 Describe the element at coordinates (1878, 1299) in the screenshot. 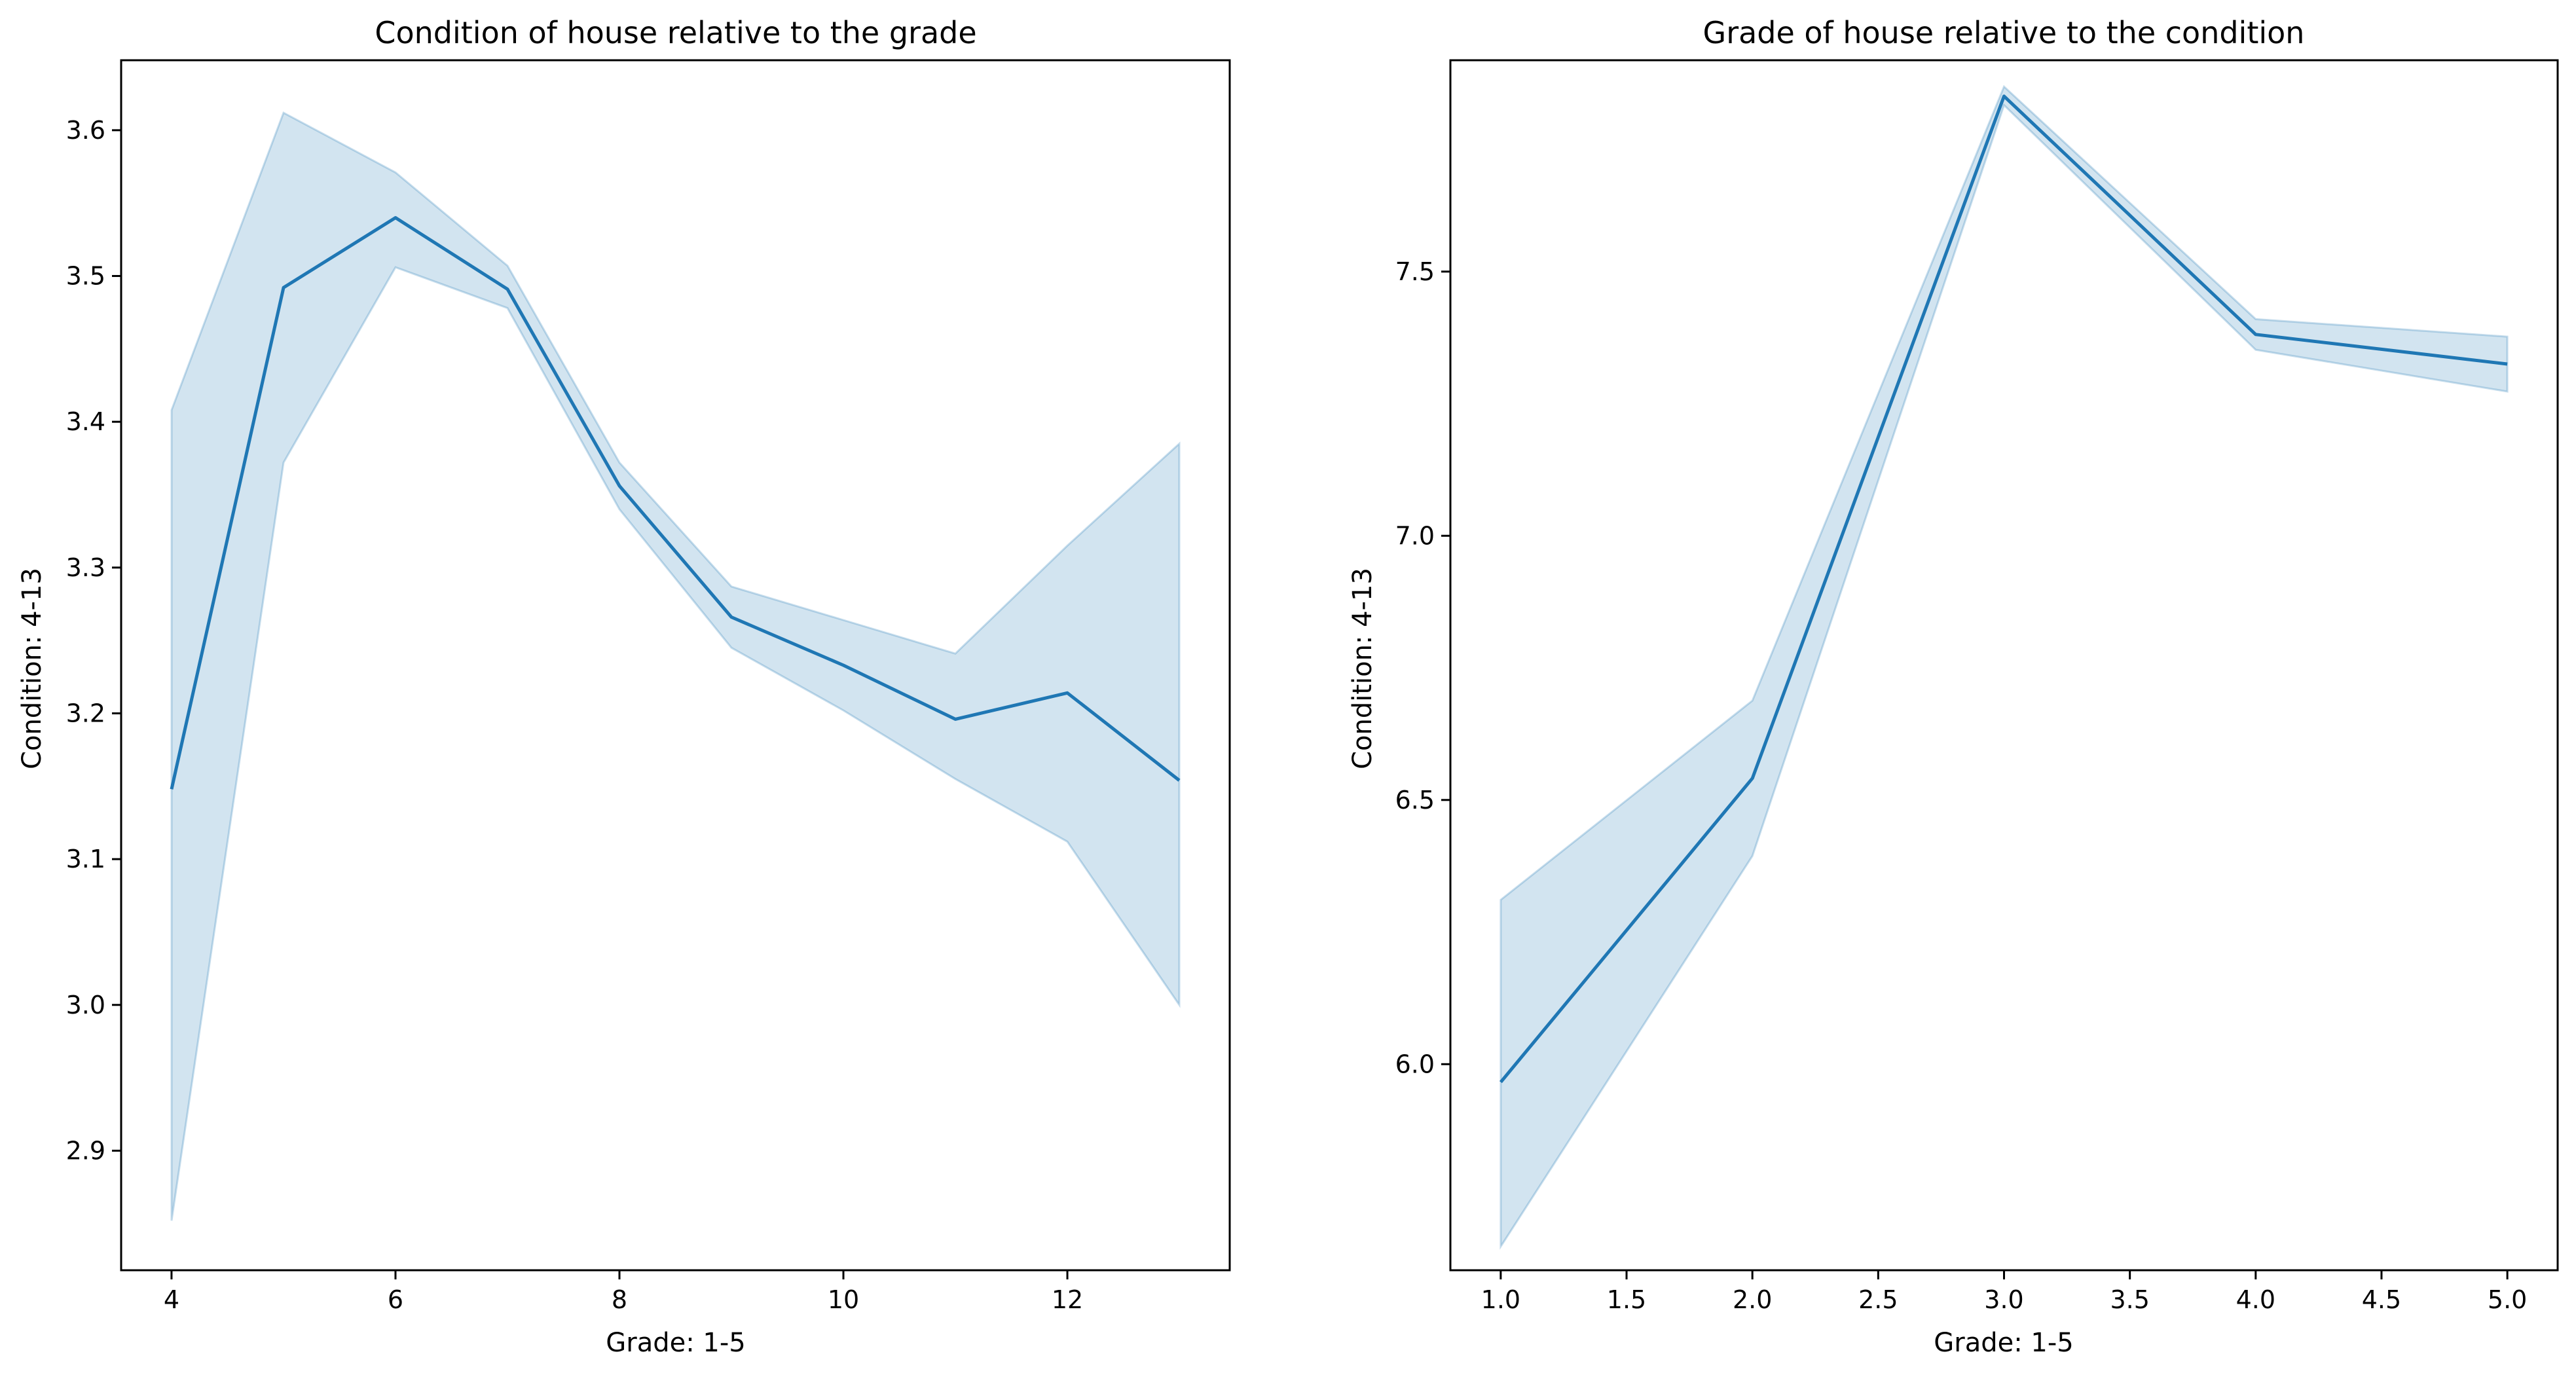

I see `right-chart-x-tick-label: 2.5` at that location.